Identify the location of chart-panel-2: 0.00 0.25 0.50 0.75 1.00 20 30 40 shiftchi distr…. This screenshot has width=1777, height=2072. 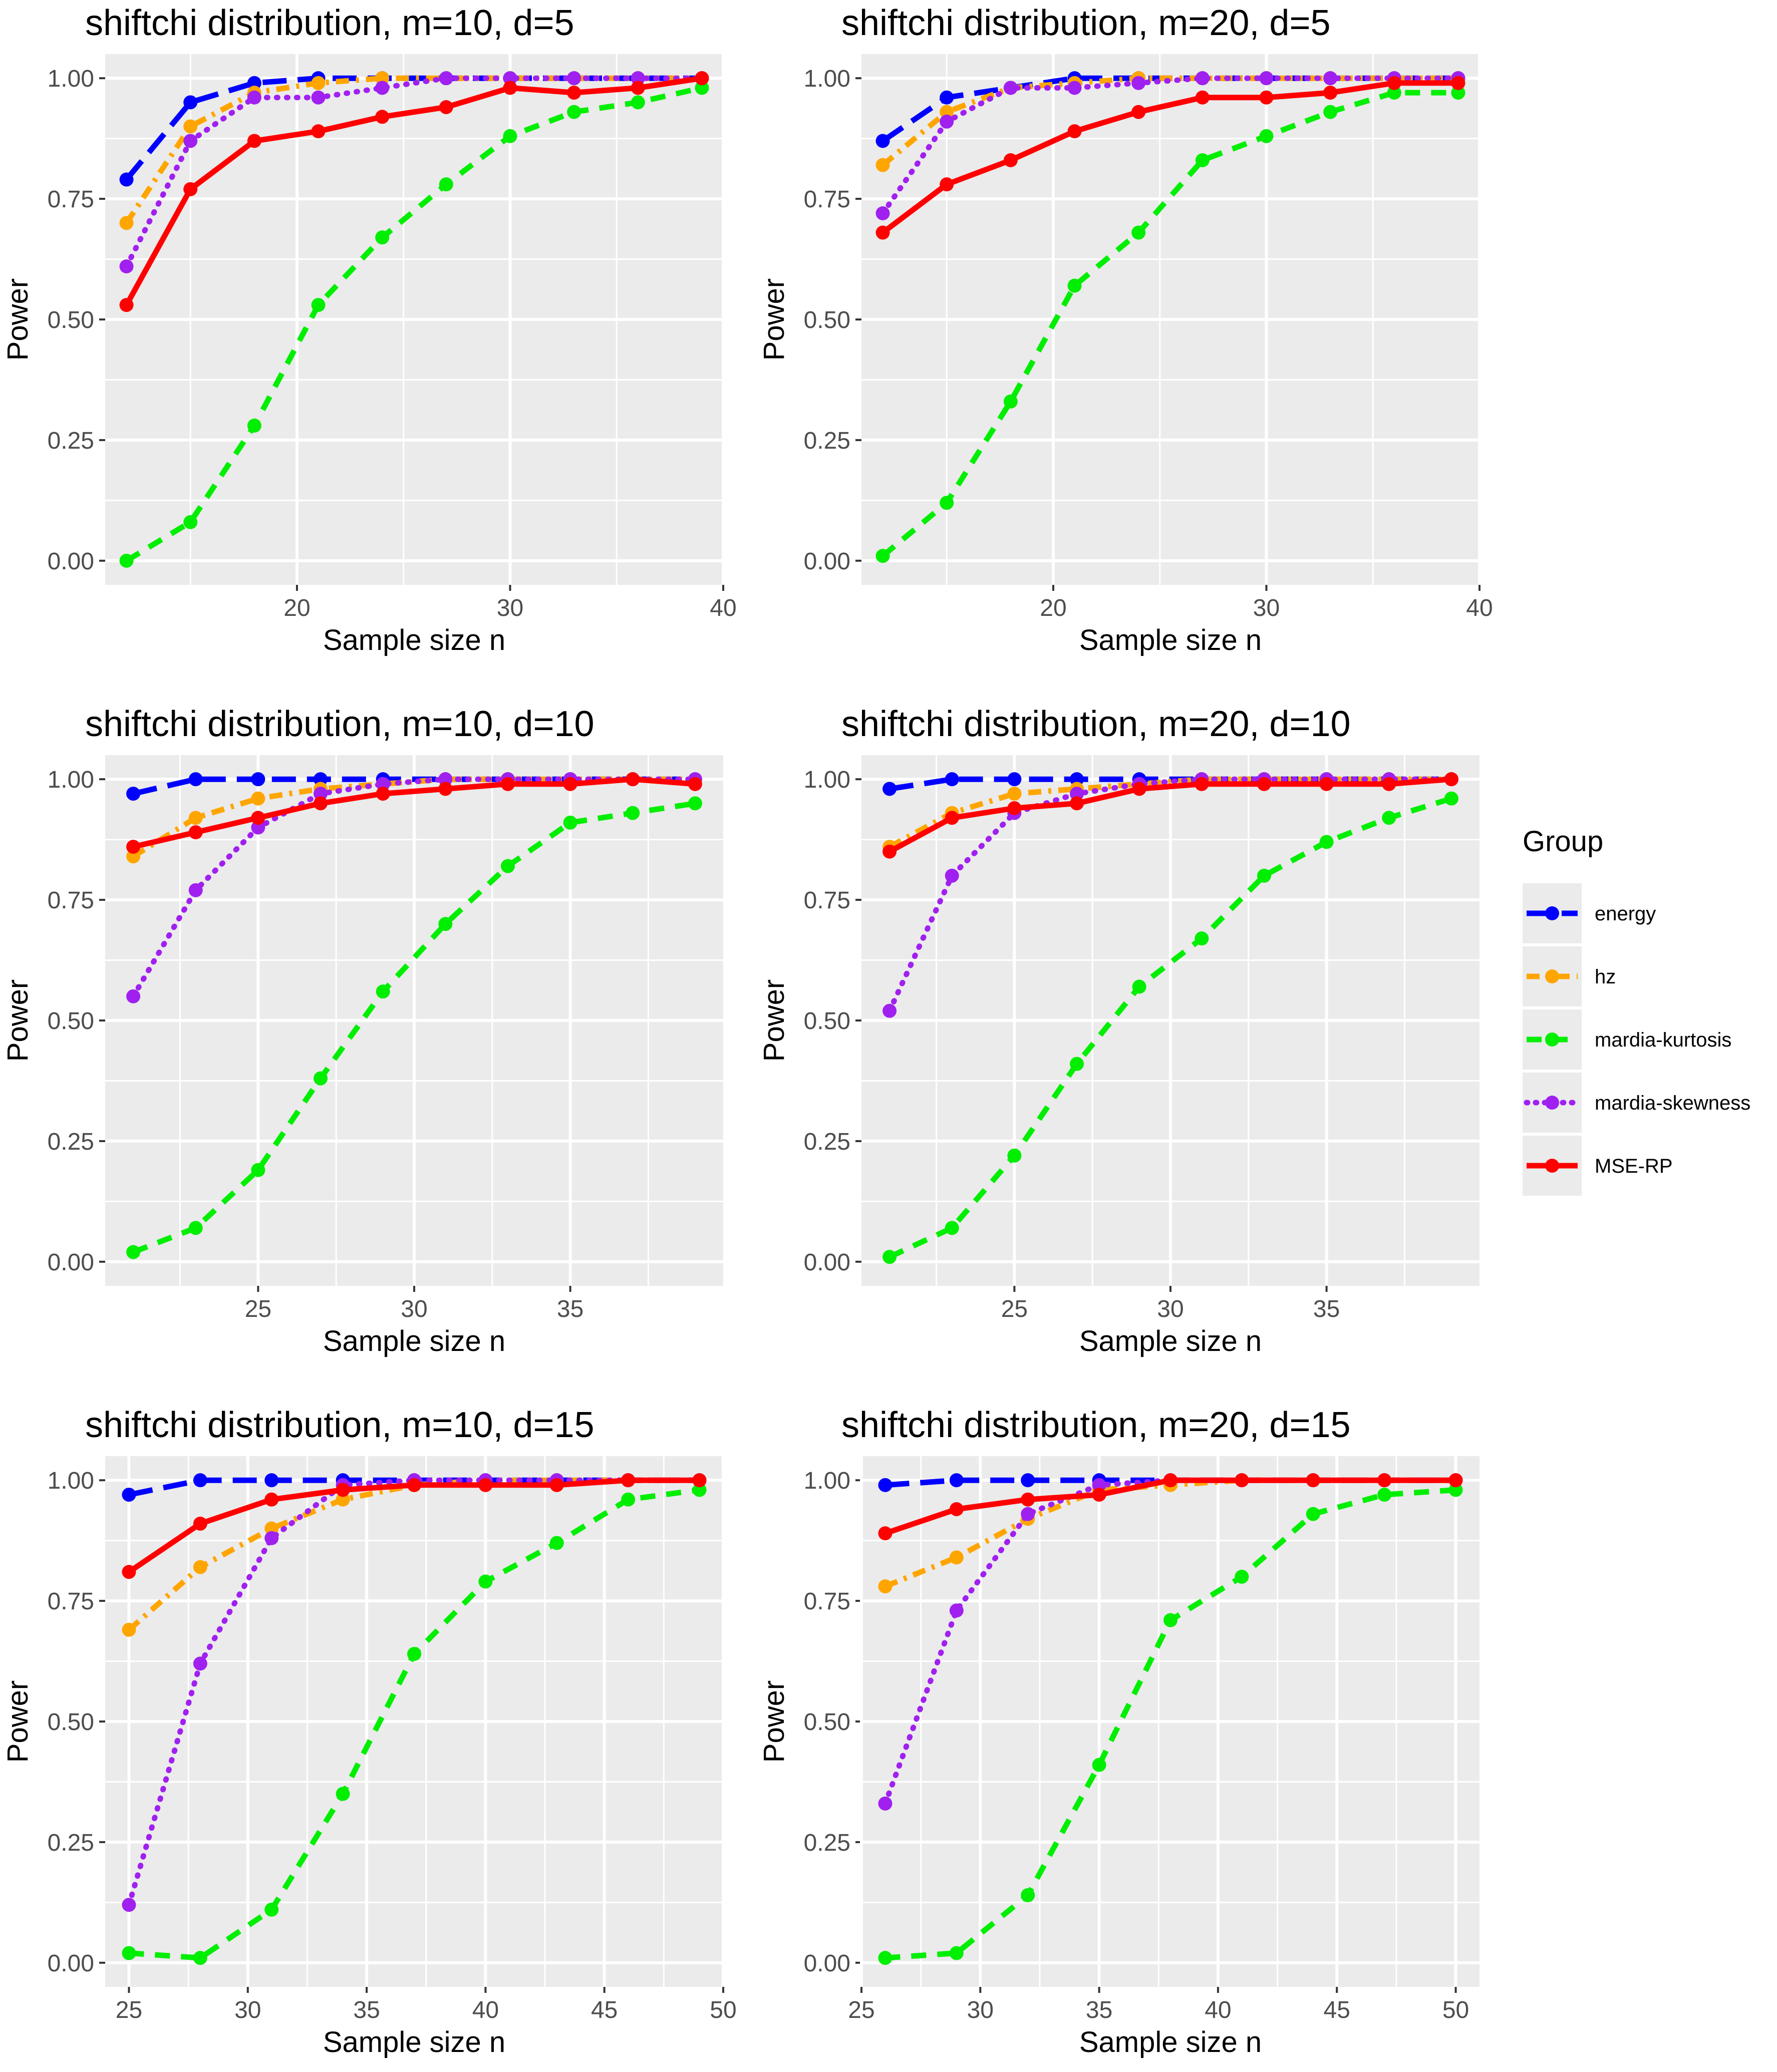
(1125, 329).